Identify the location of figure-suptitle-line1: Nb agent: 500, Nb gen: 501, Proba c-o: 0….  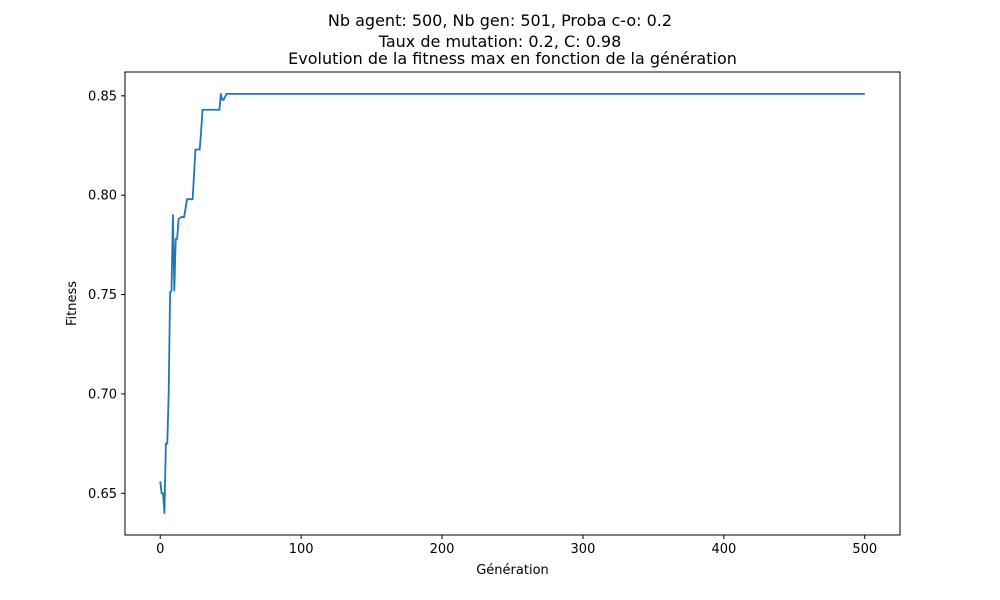
(500, 20).